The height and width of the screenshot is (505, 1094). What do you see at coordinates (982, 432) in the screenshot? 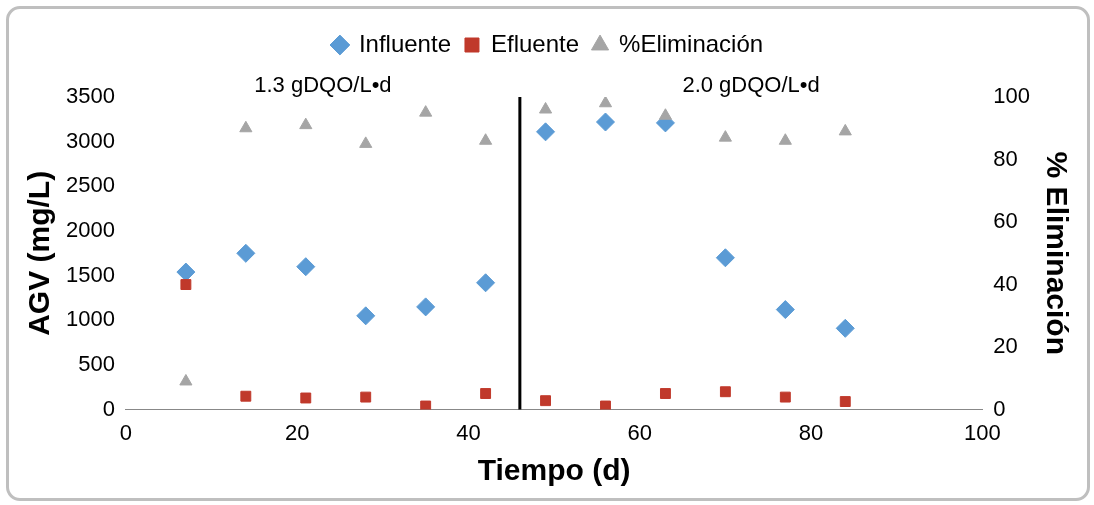
I see `x-tick-label: 100` at bounding box center [982, 432].